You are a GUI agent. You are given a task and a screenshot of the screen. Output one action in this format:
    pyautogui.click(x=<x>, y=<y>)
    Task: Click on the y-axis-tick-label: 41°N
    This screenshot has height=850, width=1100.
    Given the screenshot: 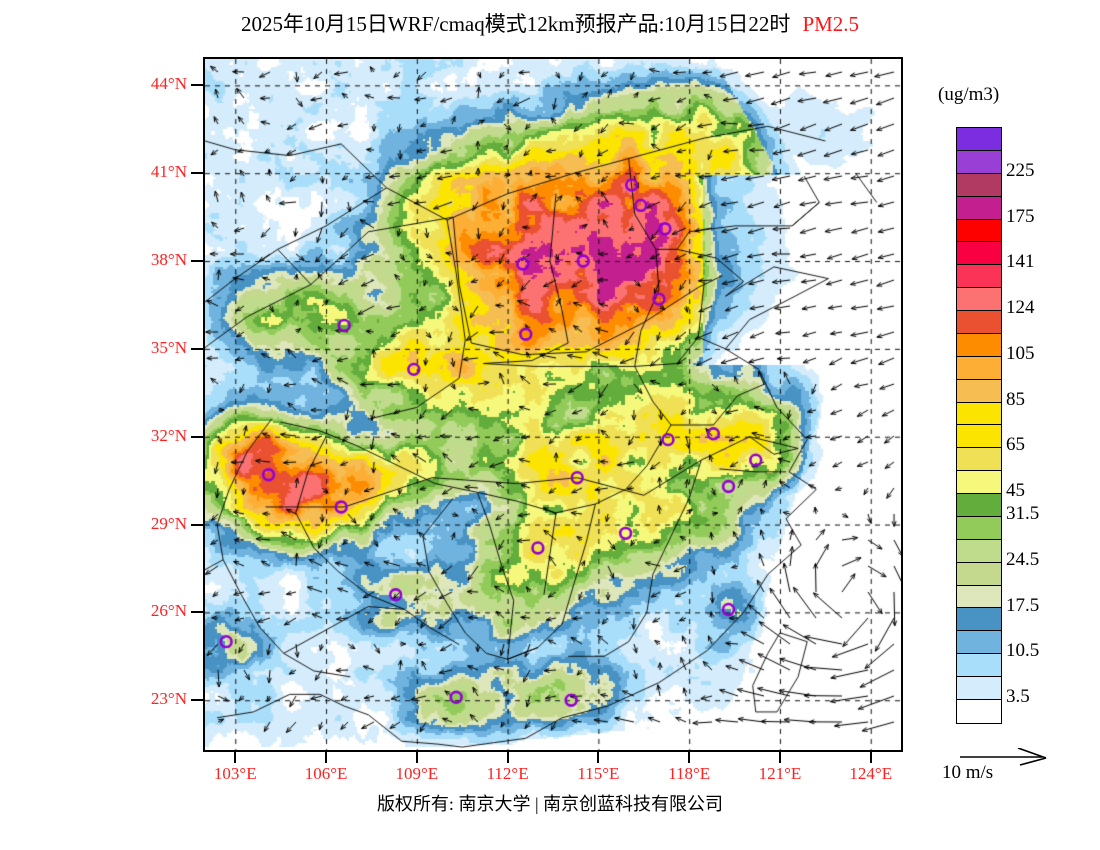 What is the action you would take?
    pyautogui.click(x=168, y=172)
    